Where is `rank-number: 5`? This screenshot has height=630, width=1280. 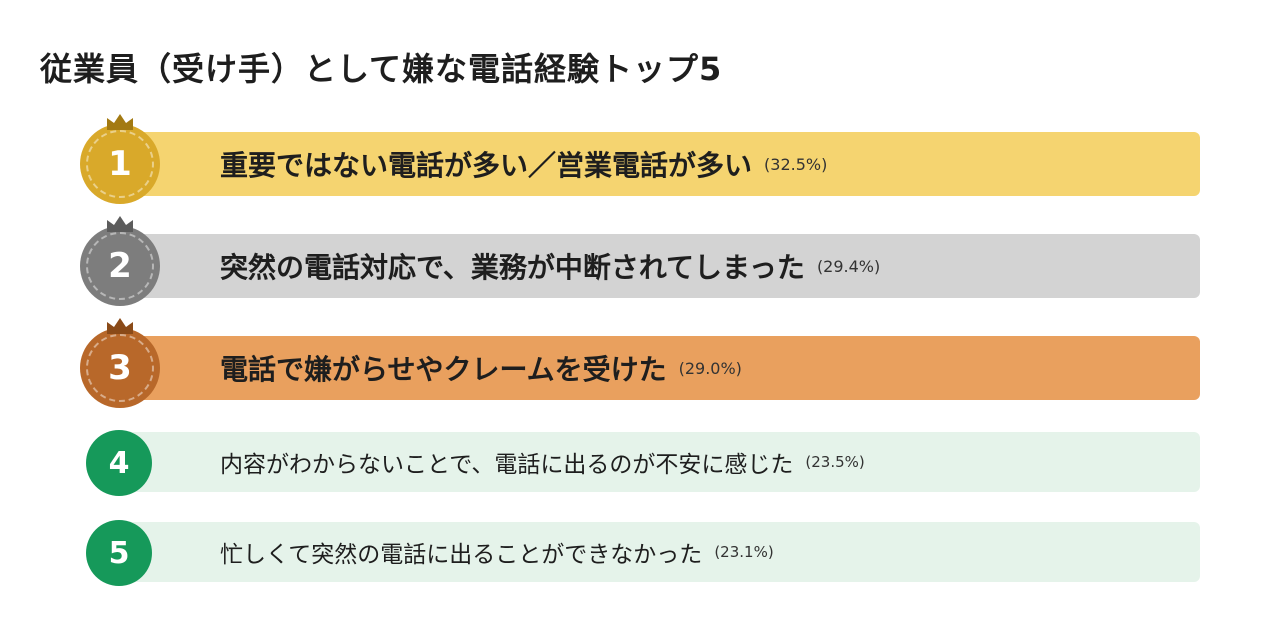
rank-number: 5 is located at coordinates (119, 553).